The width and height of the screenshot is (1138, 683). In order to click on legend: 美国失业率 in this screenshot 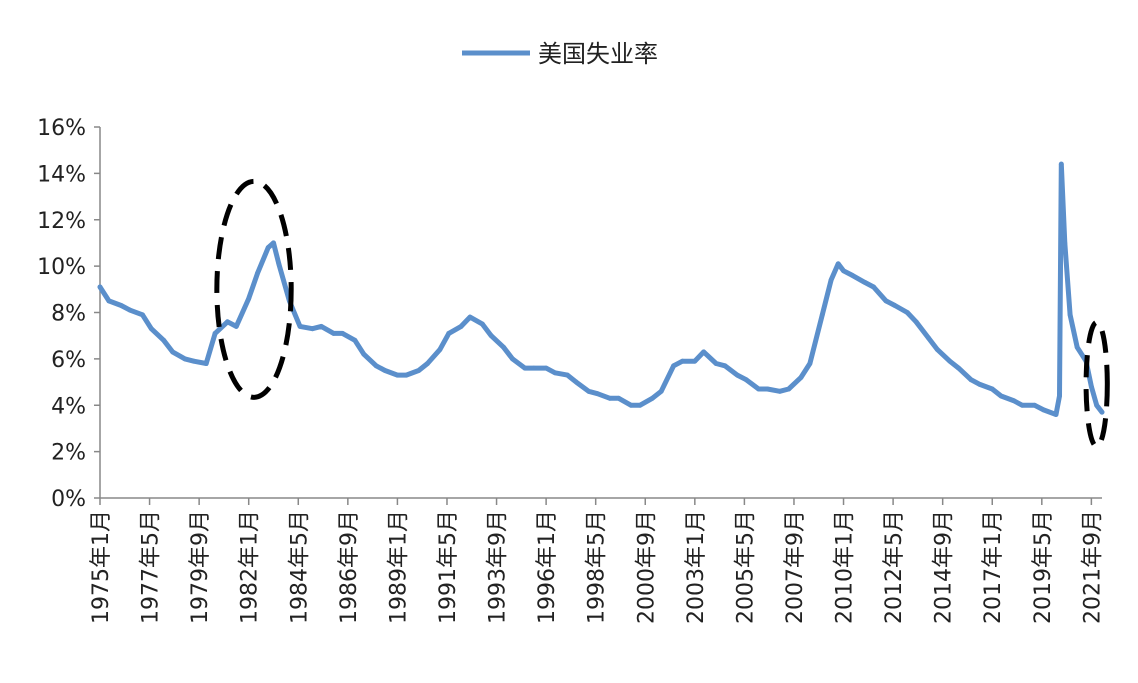, I will do `click(560, 54)`.